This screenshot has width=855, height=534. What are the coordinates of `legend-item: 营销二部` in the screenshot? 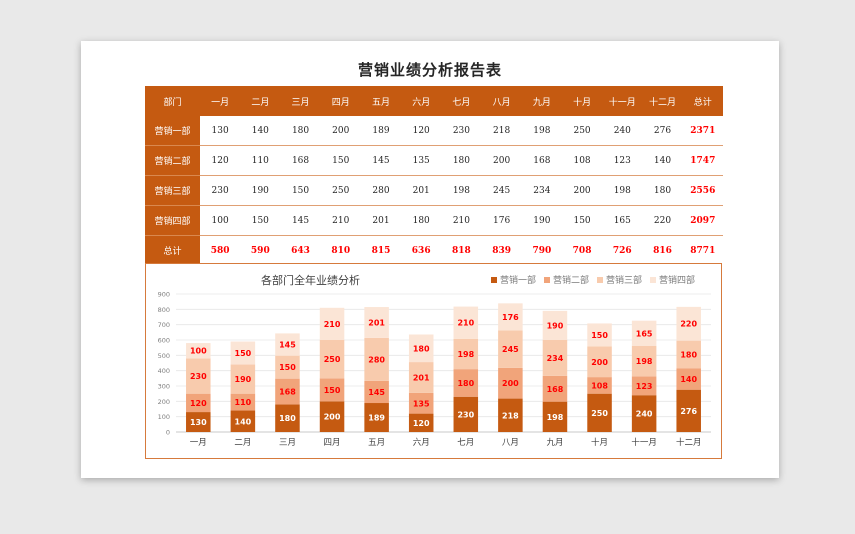 It's located at (566, 279).